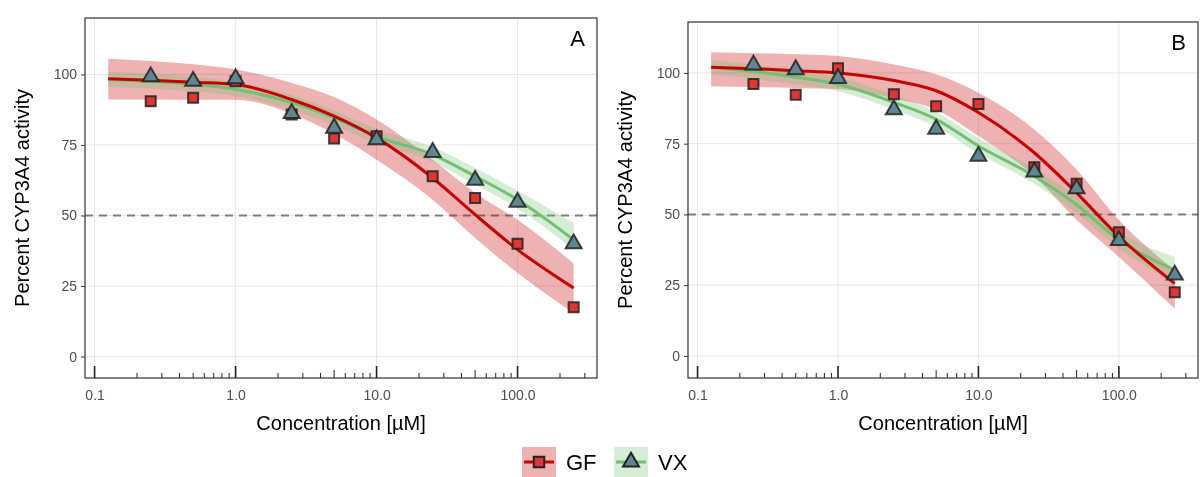 The height and width of the screenshot is (477, 1201). I want to click on legend-label: VX, so click(673, 462).